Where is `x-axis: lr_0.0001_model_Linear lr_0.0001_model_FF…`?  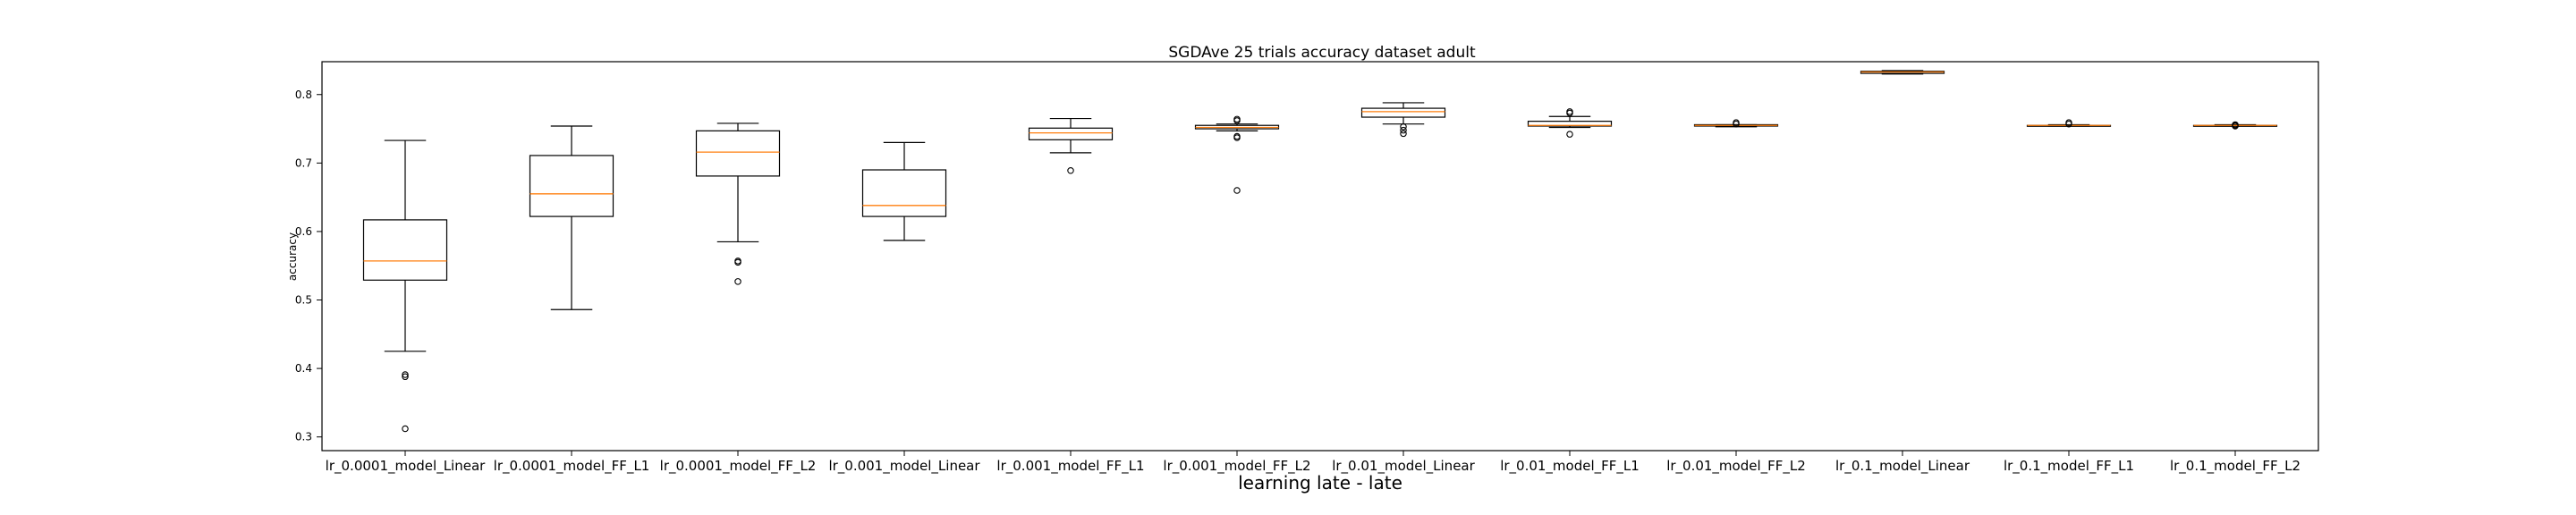
x-axis: lr_0.0001_model_Linear lr_0.0001_model_FF… is located at coordinates (1313, 463).